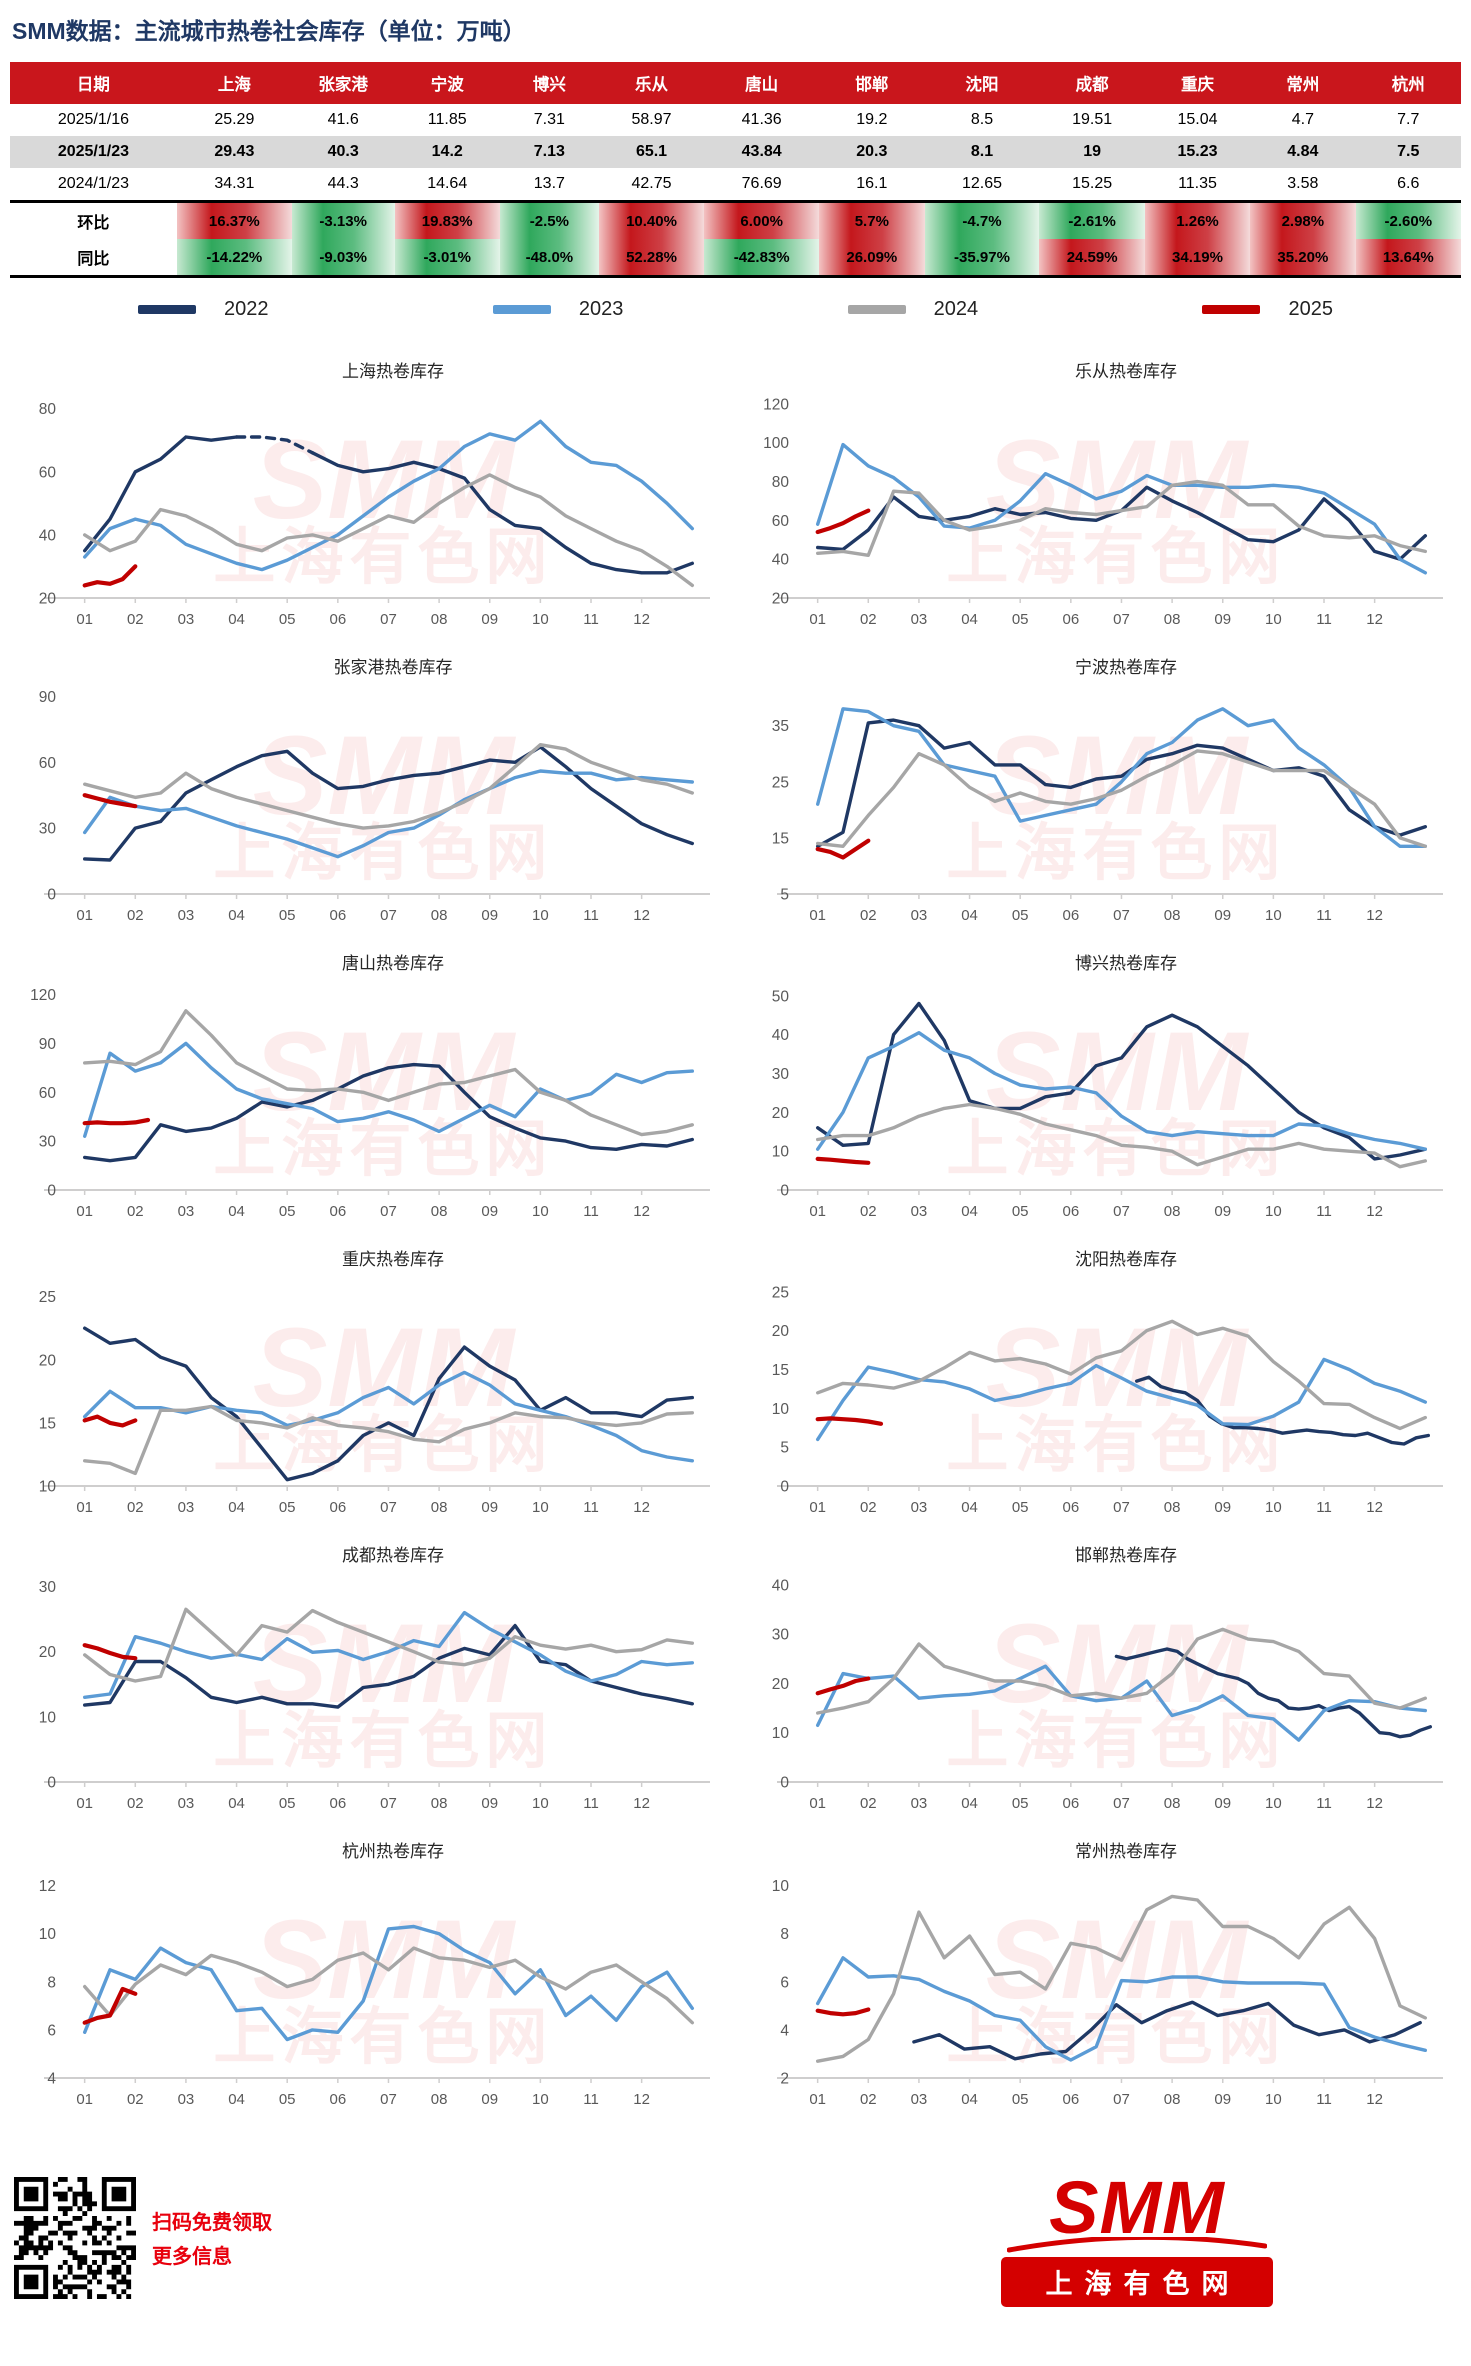 This screenshot has height=2366, width=1471. I want to click on value-cell: 3.58, so click(1303, 183).